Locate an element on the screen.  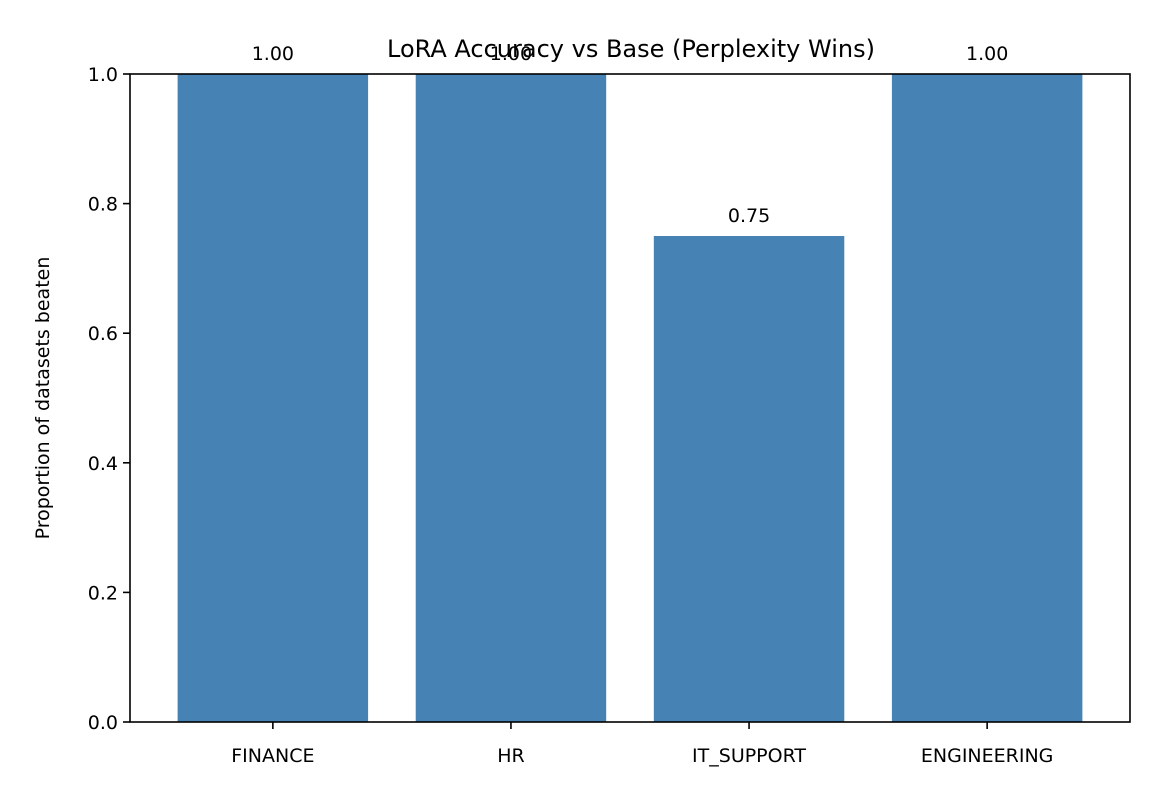
x-tick-label: IT_SUPPORT is located at coordinates (749, 756).